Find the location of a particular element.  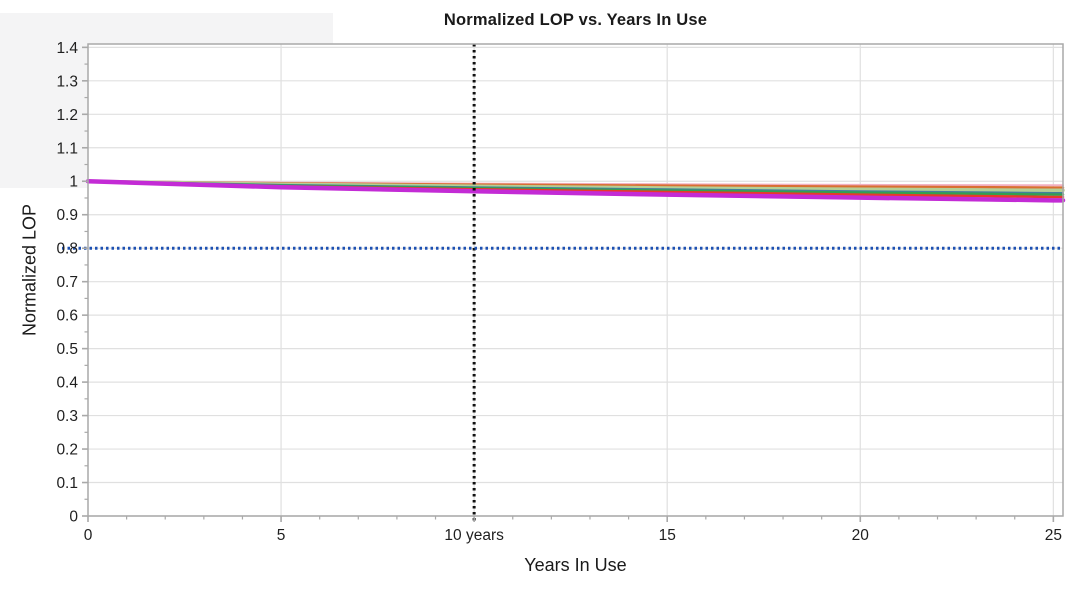

x-tick-label: 15 is located at coordinates (667, 535).